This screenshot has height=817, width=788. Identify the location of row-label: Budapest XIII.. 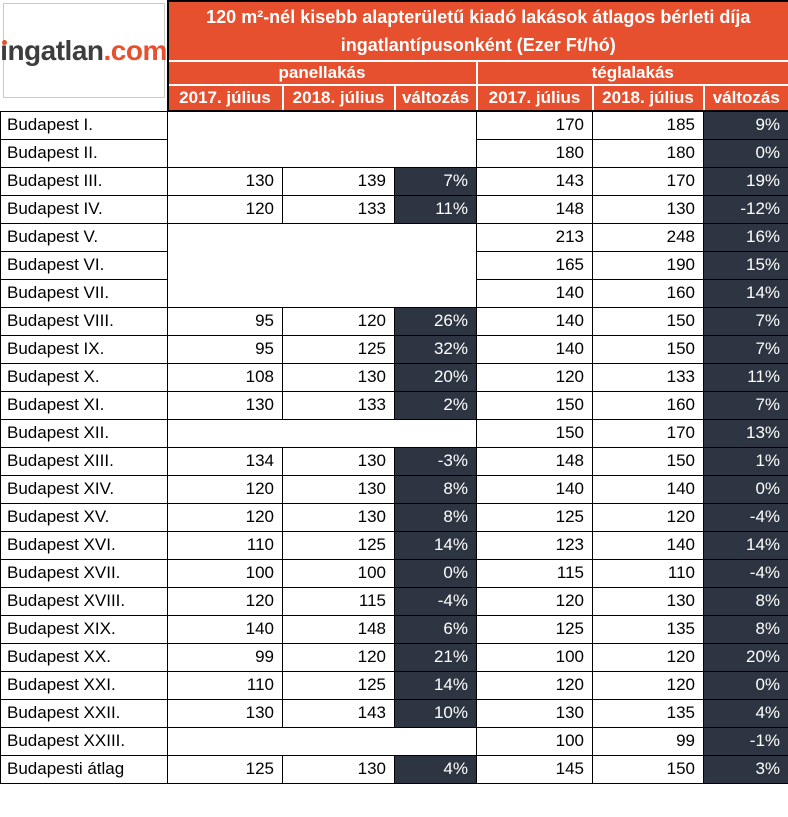
(84, 461).